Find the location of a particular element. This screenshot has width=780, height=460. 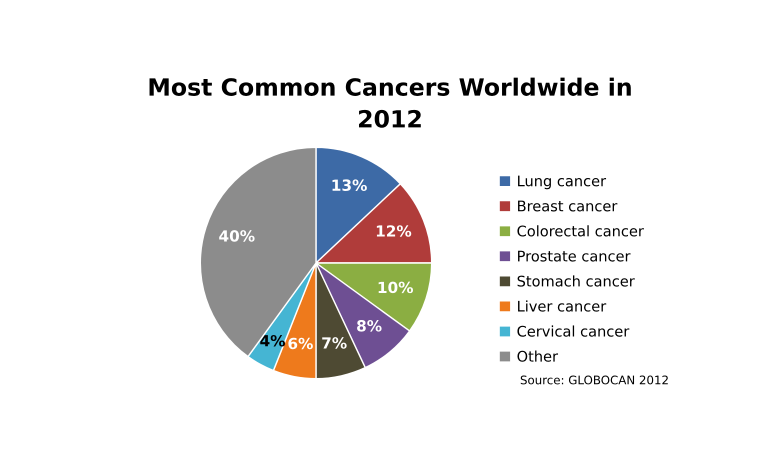

legend-label: Colorectal cancer is located at coordinates (580, 231).